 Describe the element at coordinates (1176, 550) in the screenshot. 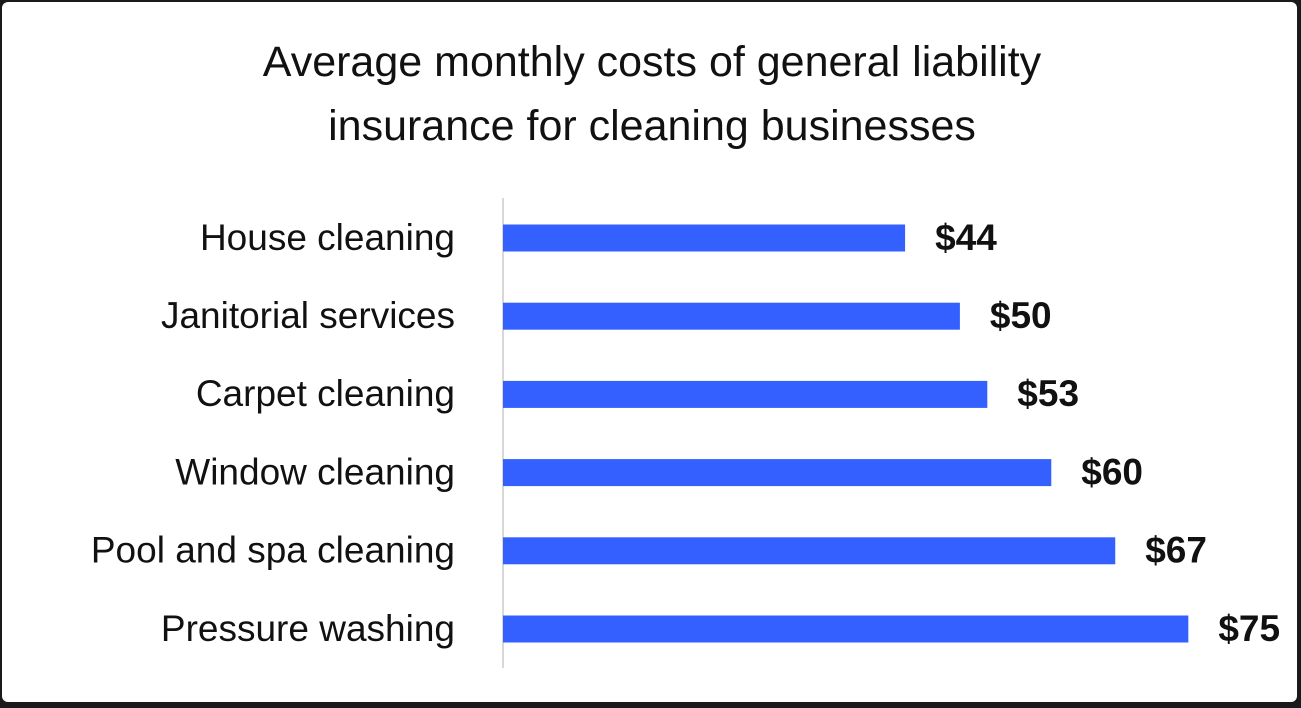

I see `value-label: $67` at that location.